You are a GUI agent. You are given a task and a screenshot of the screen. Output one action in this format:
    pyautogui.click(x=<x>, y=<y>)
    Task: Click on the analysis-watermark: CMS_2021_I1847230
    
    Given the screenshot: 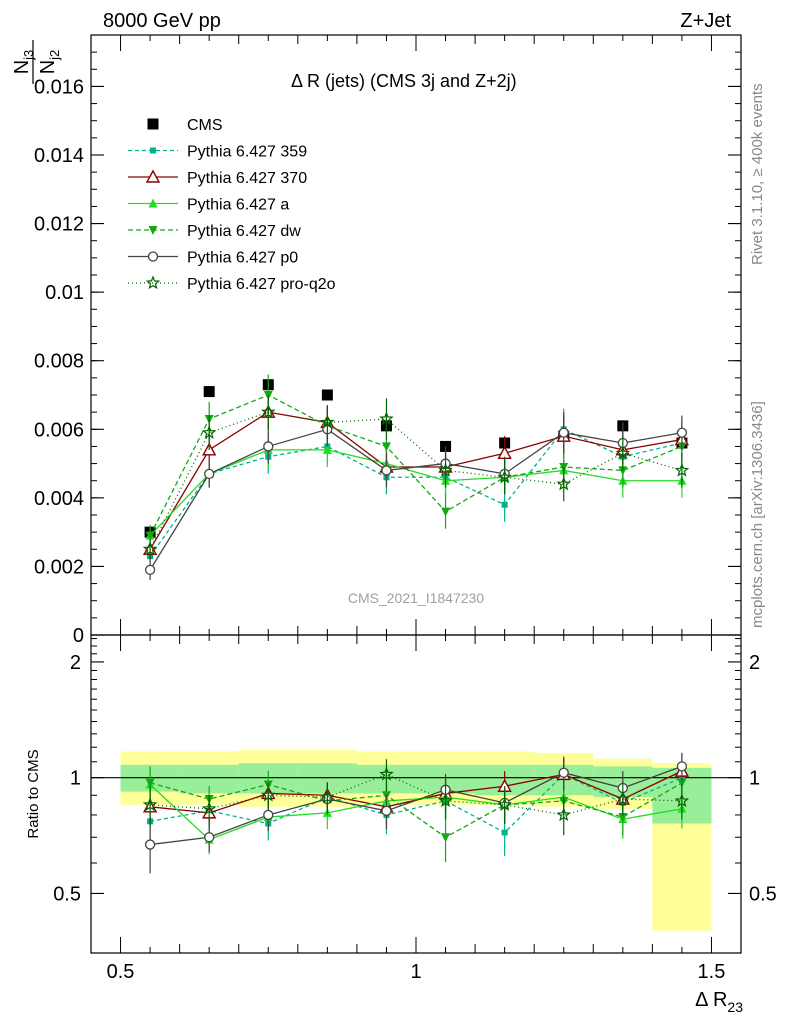 What is the action you would take?
    pyautogui.click(x=416, y=598)
    